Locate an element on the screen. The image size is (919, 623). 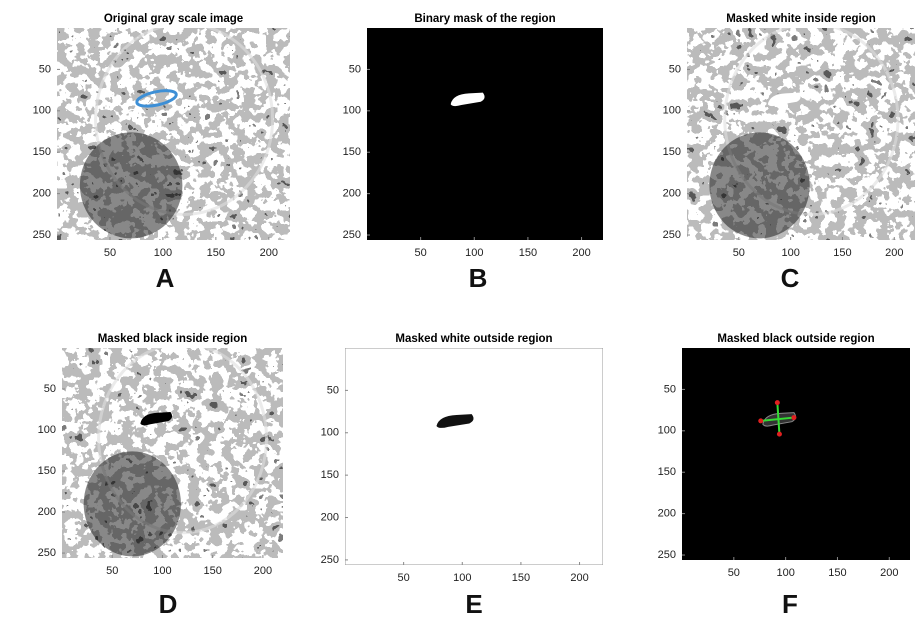
panel-title: Masked black outside region is located at coordinates (795, 339).